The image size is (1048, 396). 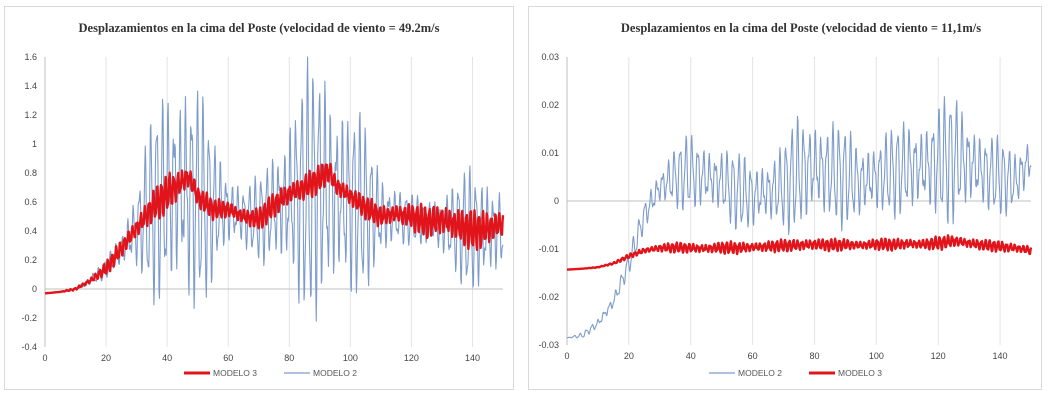 What do you see at coordinates (548, 297) in the screenshot?
I see `y-tick-label: -0.02` at bounding box center [548, 297].